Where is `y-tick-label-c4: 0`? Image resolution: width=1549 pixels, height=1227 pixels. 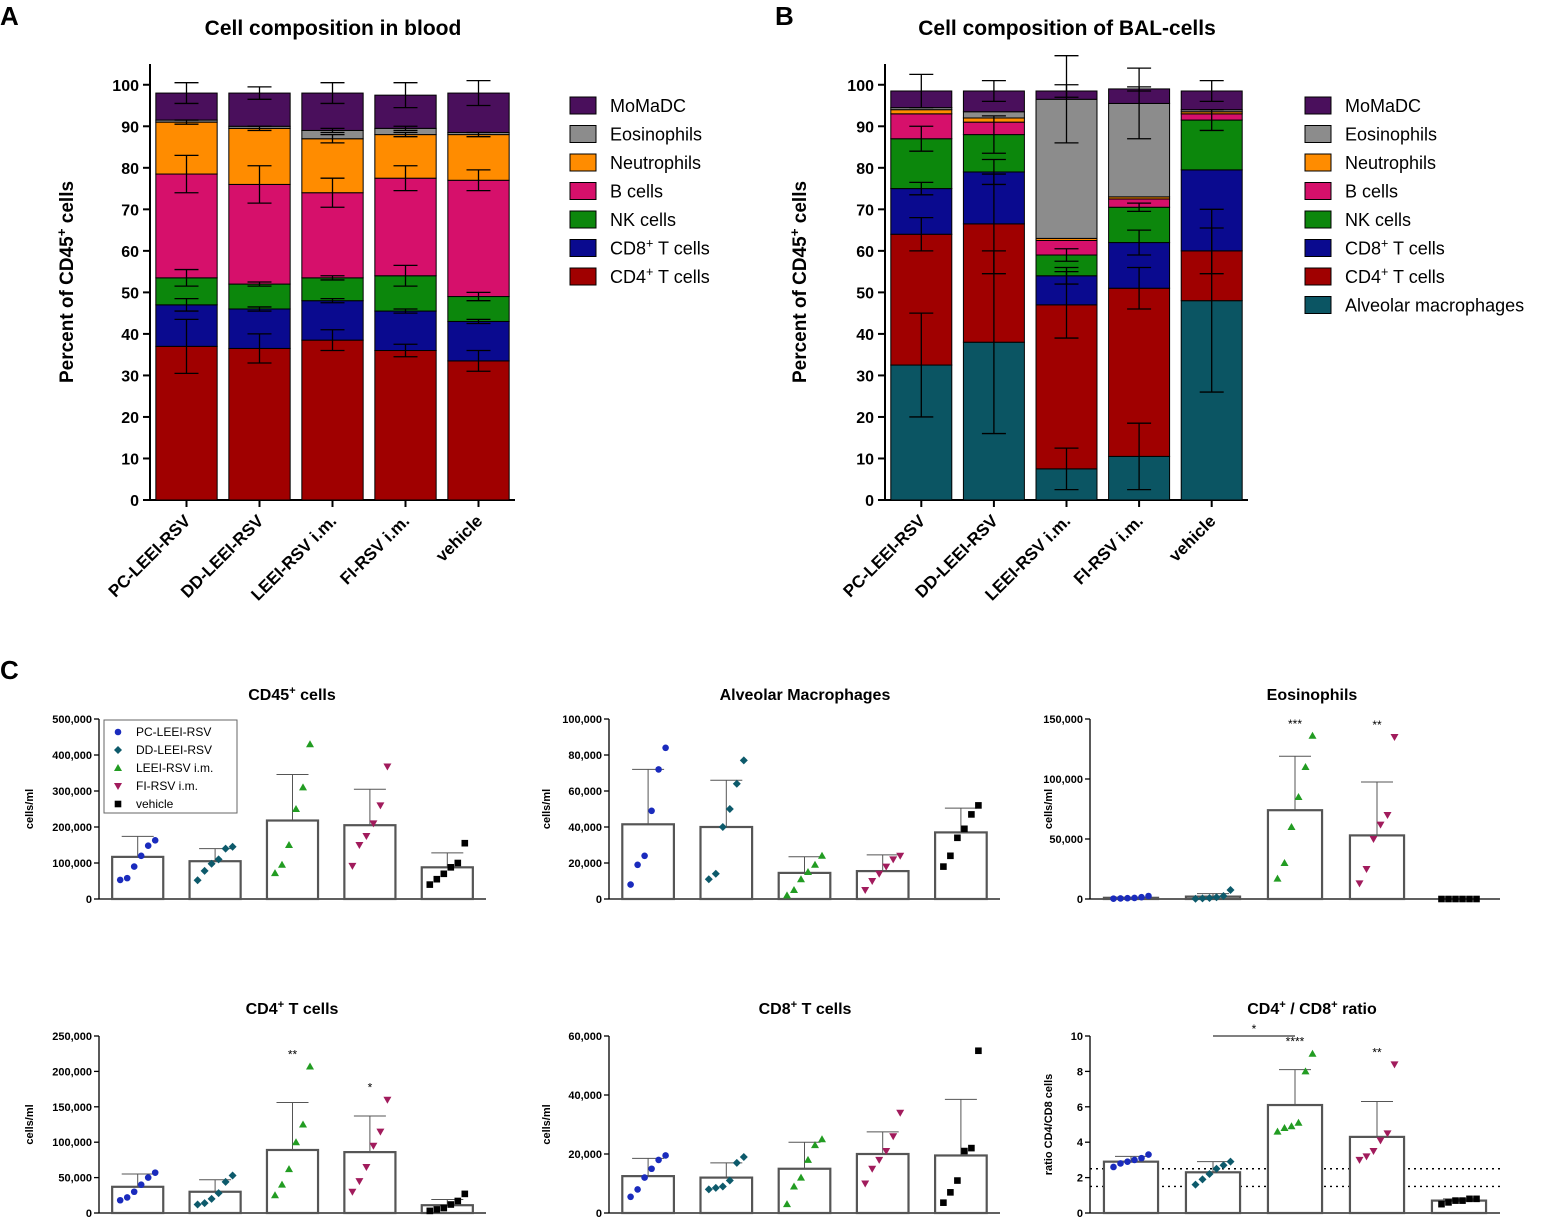
y-tick-label-c4: 0 is located at coordinates (89, 1214).